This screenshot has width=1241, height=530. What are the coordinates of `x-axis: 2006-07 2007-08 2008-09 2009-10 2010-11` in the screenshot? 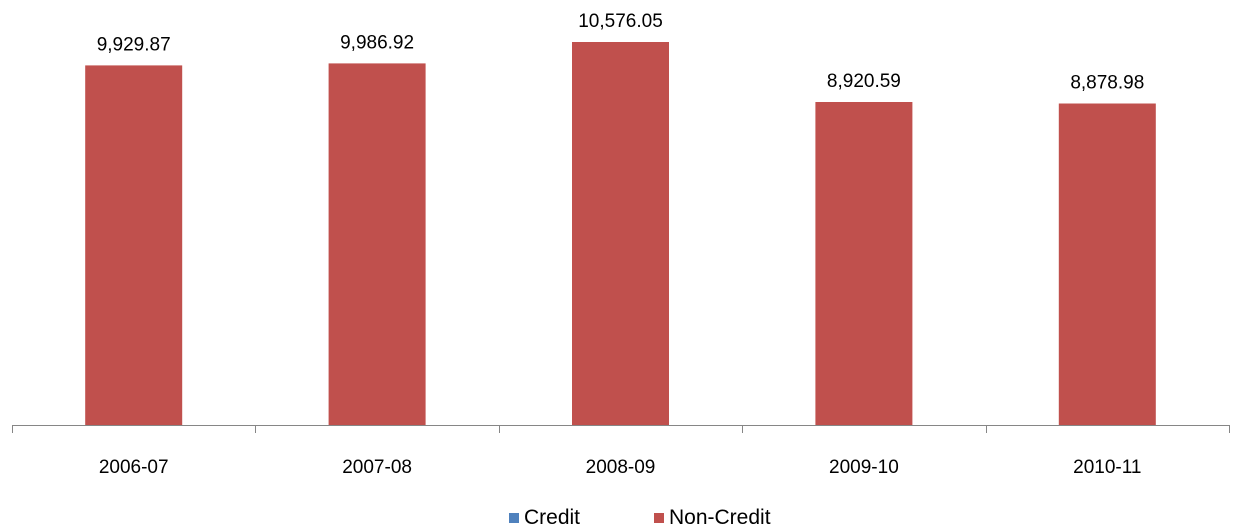 It's located at (621, 451).